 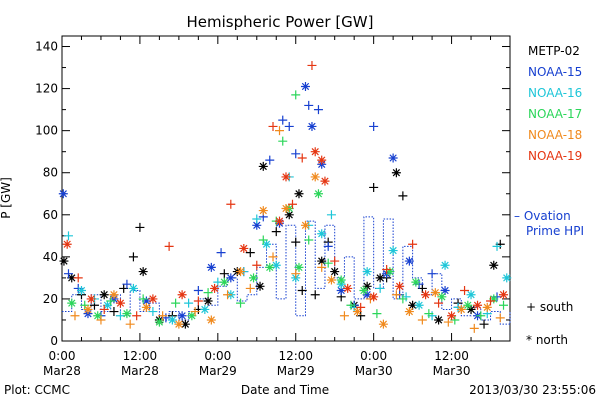 What do you see at coordinates (46, 89) in the screenshot?
I see `y-tick-label: 120` at bounding box center [46, 89].